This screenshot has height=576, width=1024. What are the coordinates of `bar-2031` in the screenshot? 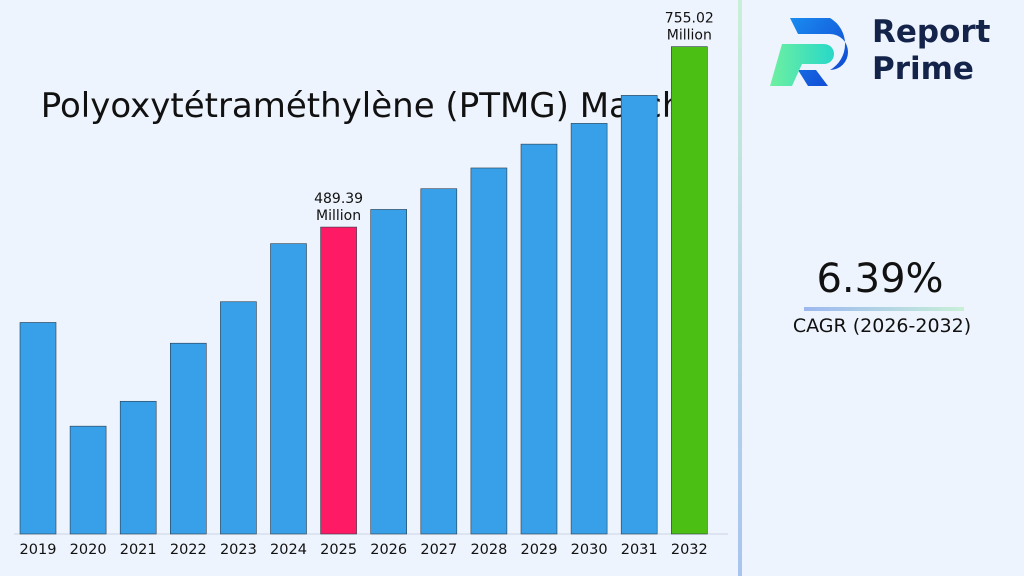 It's located at (639, 315).